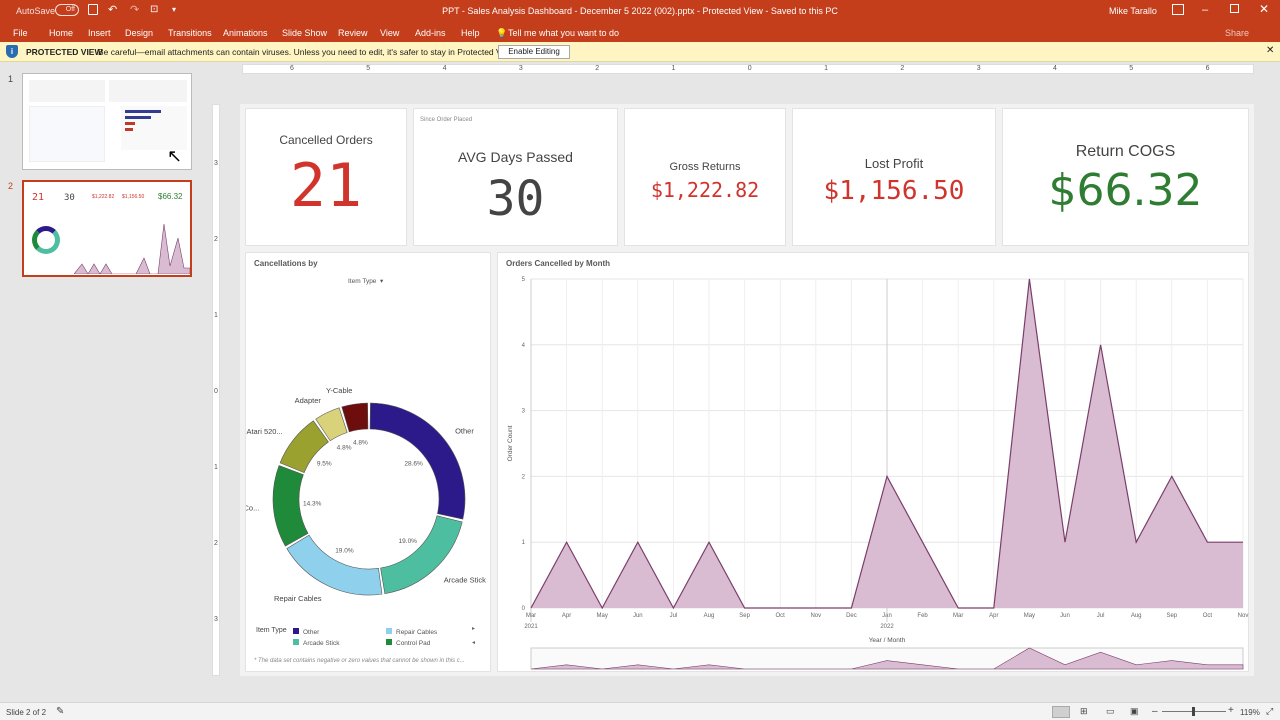  I want to click on fit-to-window-icon: ⤢, so click(1270, 711).